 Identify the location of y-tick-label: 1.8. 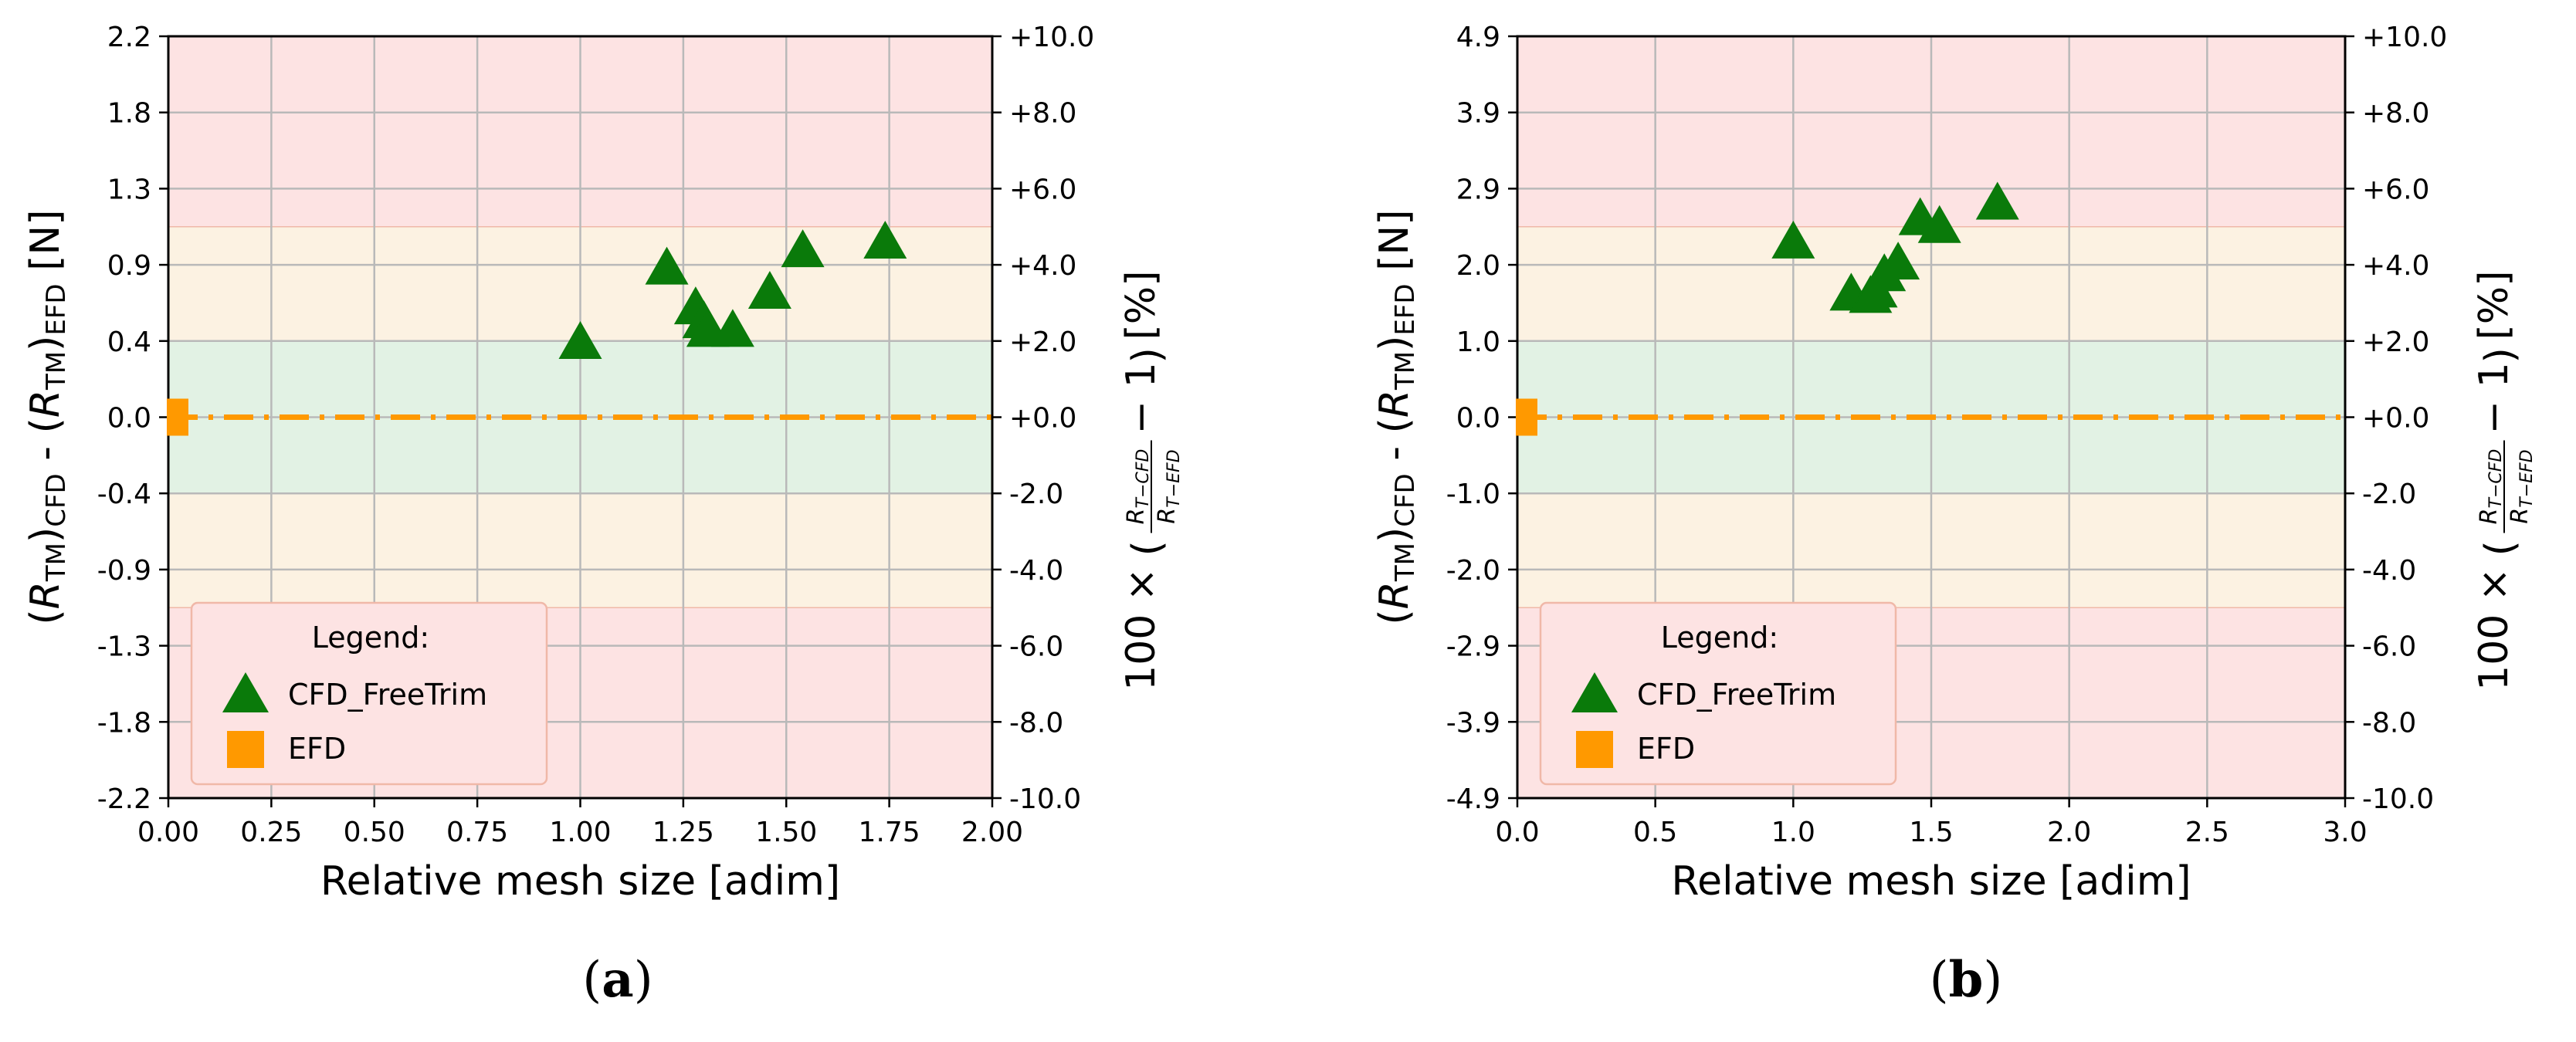
(129, 114).